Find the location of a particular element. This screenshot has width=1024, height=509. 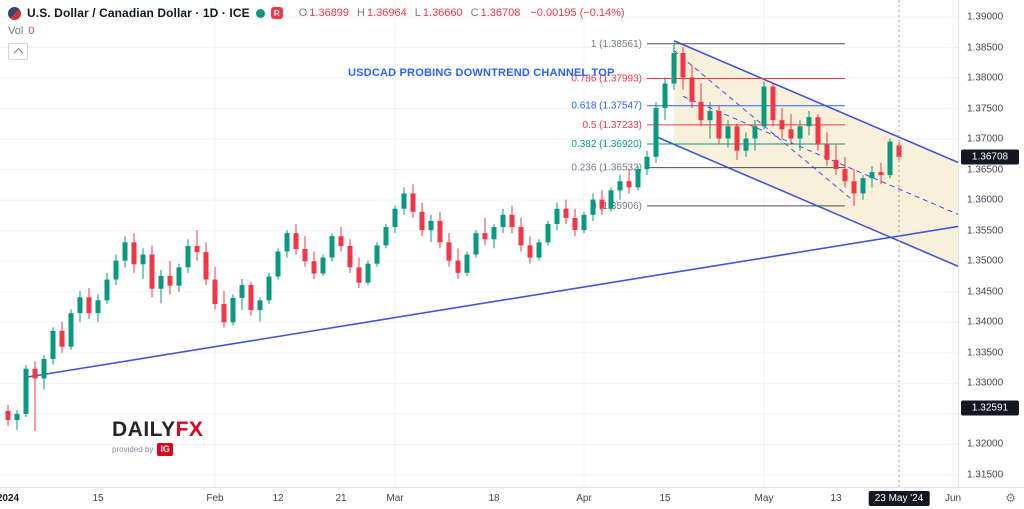

channel-bottom-line is located at coordinates (806, 201).